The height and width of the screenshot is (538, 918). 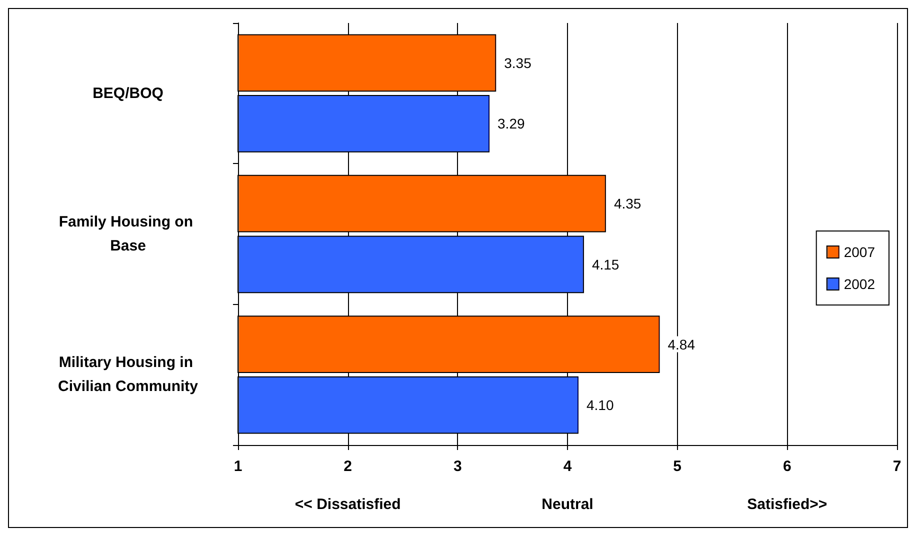 What do you see at coordinates (897, 466) in the screenshot?
I see `x-tick-label: 7` at bounding box center [897, 466].